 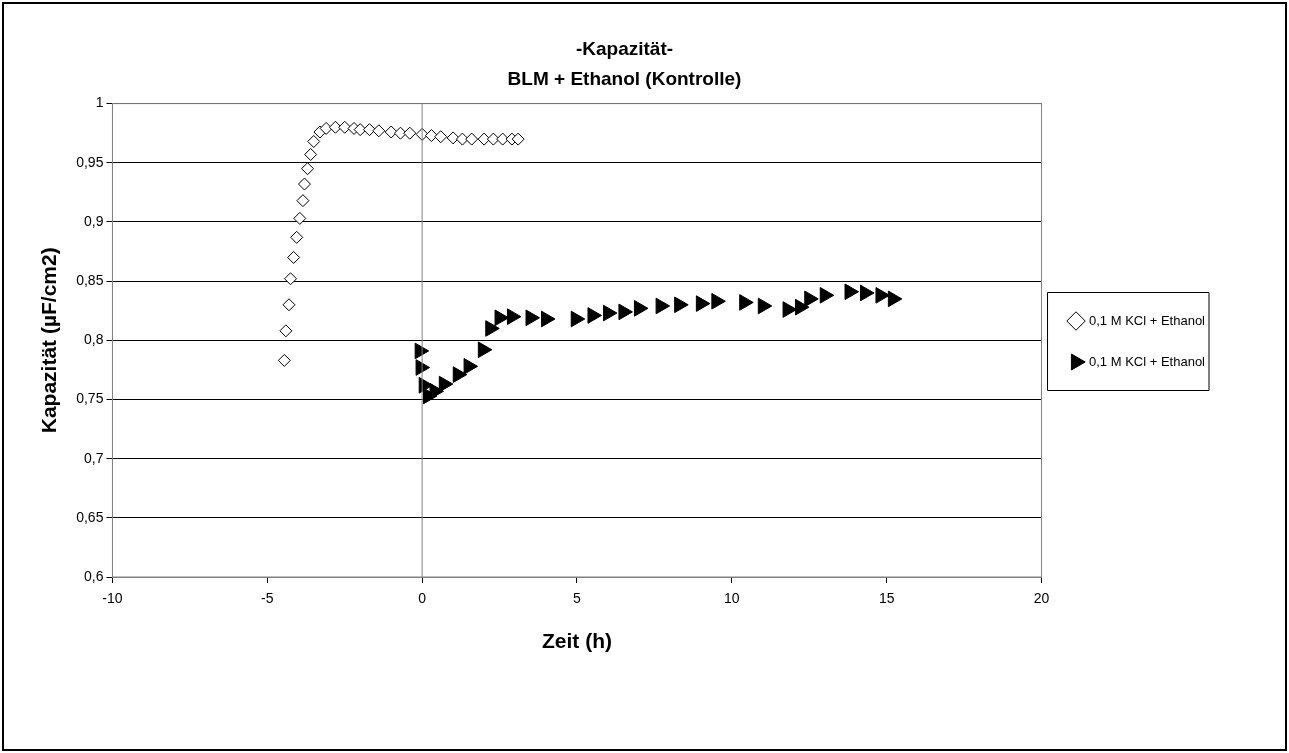 I want to click on chart-subtitle: BLM + Ethanol (Kontrolle), so click(x=624, y=79).